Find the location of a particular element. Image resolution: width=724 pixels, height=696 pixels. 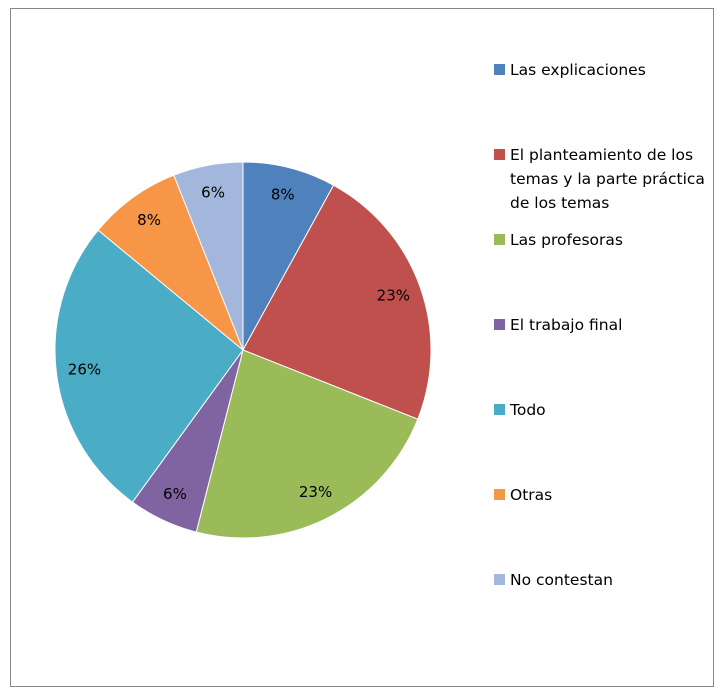

legend-label: Las profesoras is located at coordinates (566, 240).